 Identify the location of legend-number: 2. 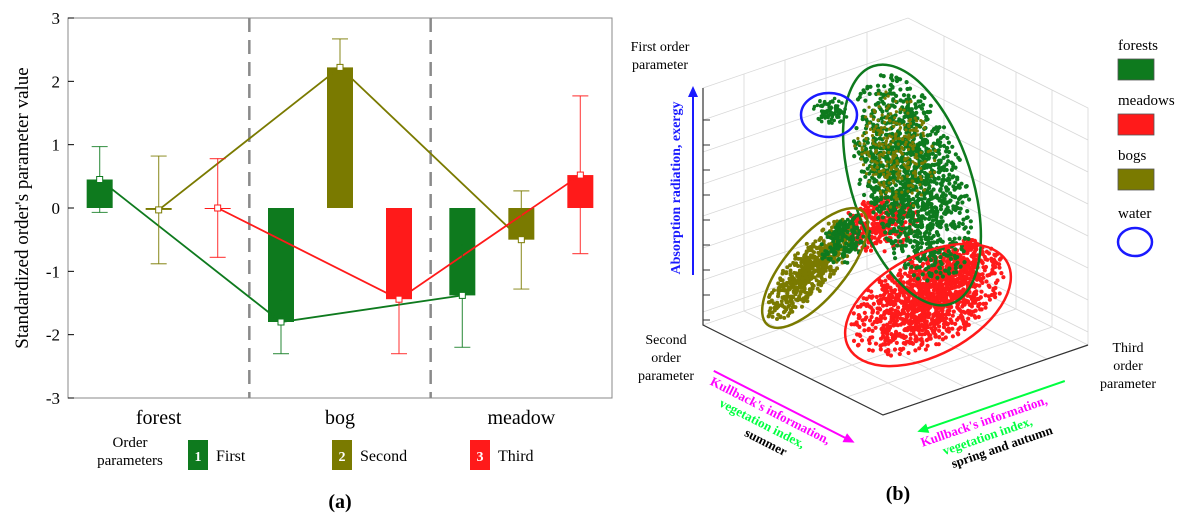
(342, 457).